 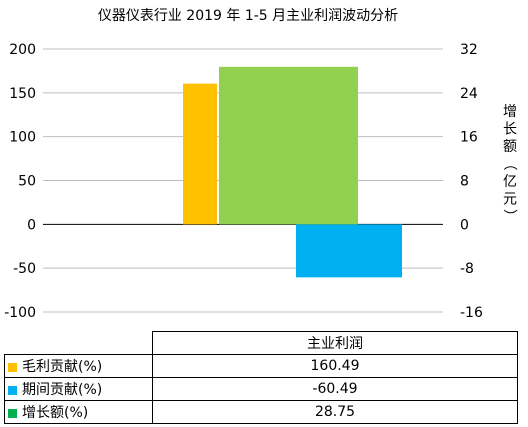 What do you see at coordinates (22, 50) in the screenshot?
I see `left-tick-label: 200` at bounding box center [22, 50].